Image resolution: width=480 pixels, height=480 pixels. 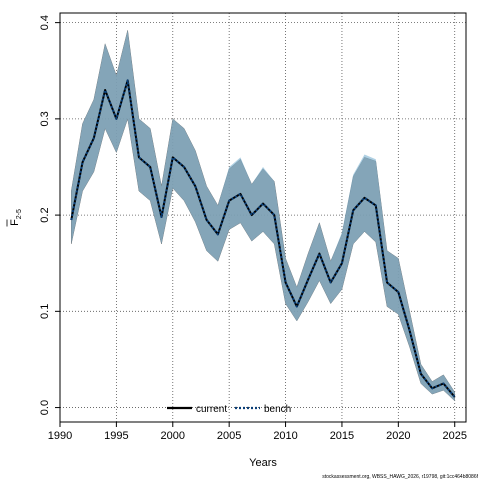 What do you see at coordinates (263, 463) in the screenshot?
I see `x-axis-title: Years` at bounding box center [263, 463].